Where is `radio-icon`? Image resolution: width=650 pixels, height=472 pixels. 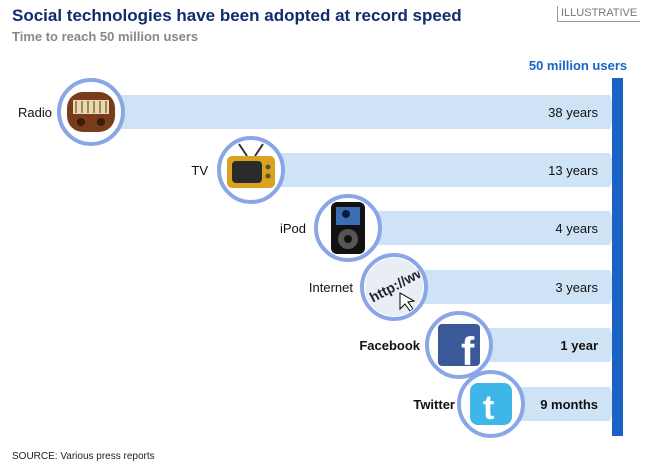
radio-icon is located at coordinates (91, 112).